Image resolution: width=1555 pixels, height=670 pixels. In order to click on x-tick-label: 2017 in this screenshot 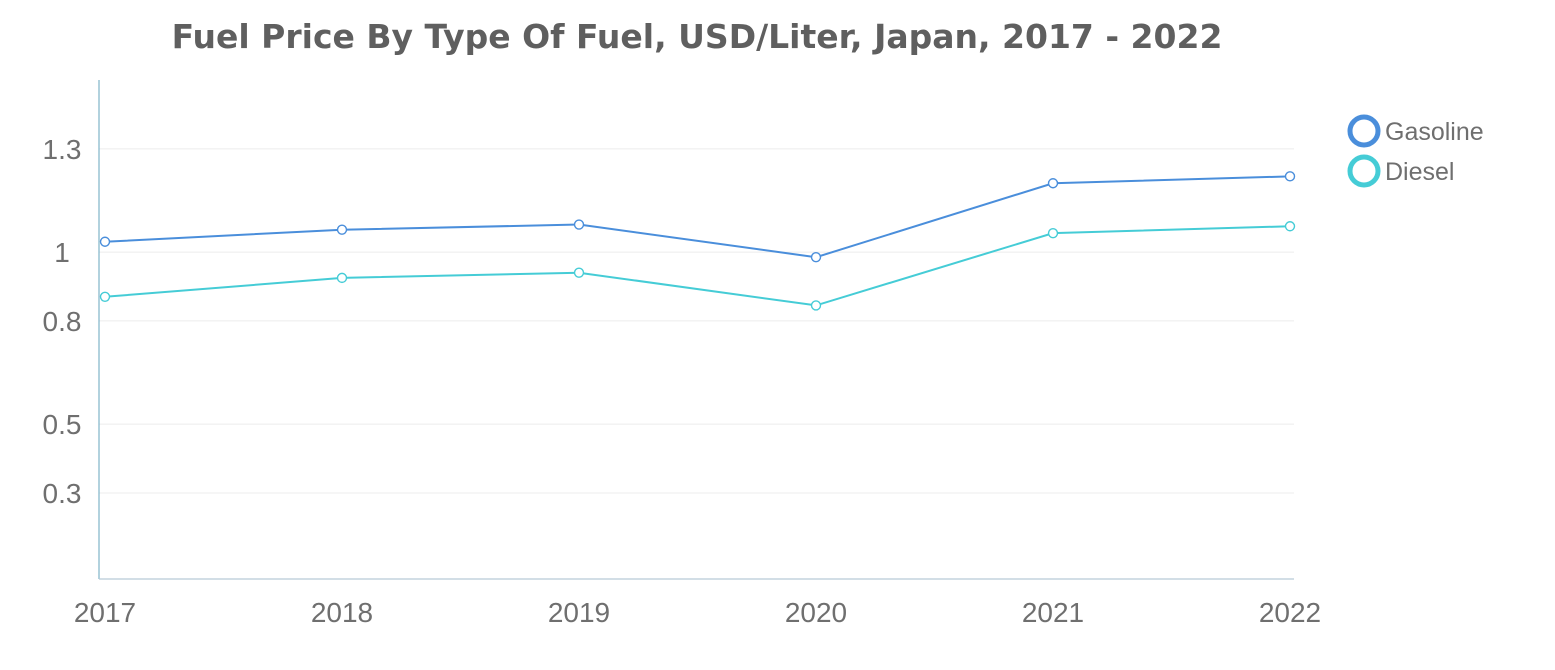, I will do `click(105, 612)`.